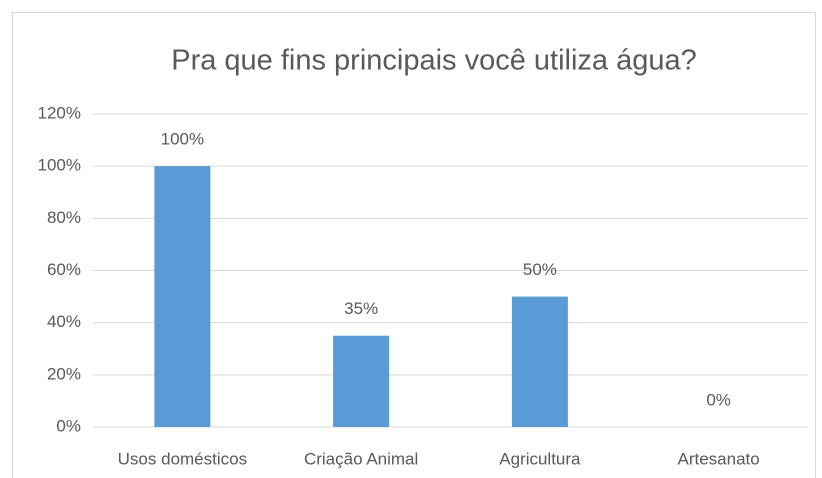 This screenshot has height=478, width=822. I want to click on value-label: 0%, so click(718, 399).